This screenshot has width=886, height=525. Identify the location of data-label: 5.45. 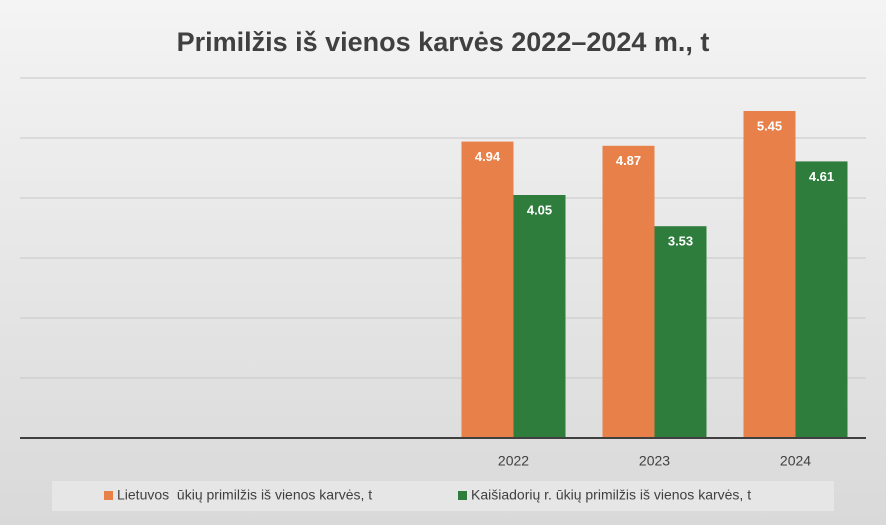
(769, 125).